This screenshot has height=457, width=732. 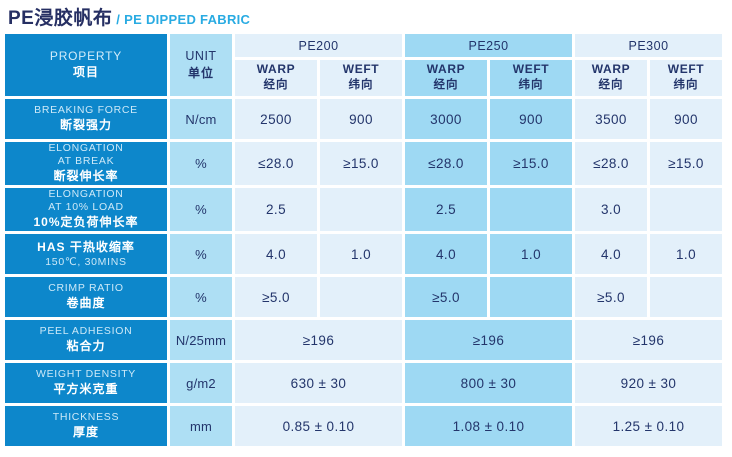 I want to click on unit-cell: g/m2, so click(x=201, y=383).